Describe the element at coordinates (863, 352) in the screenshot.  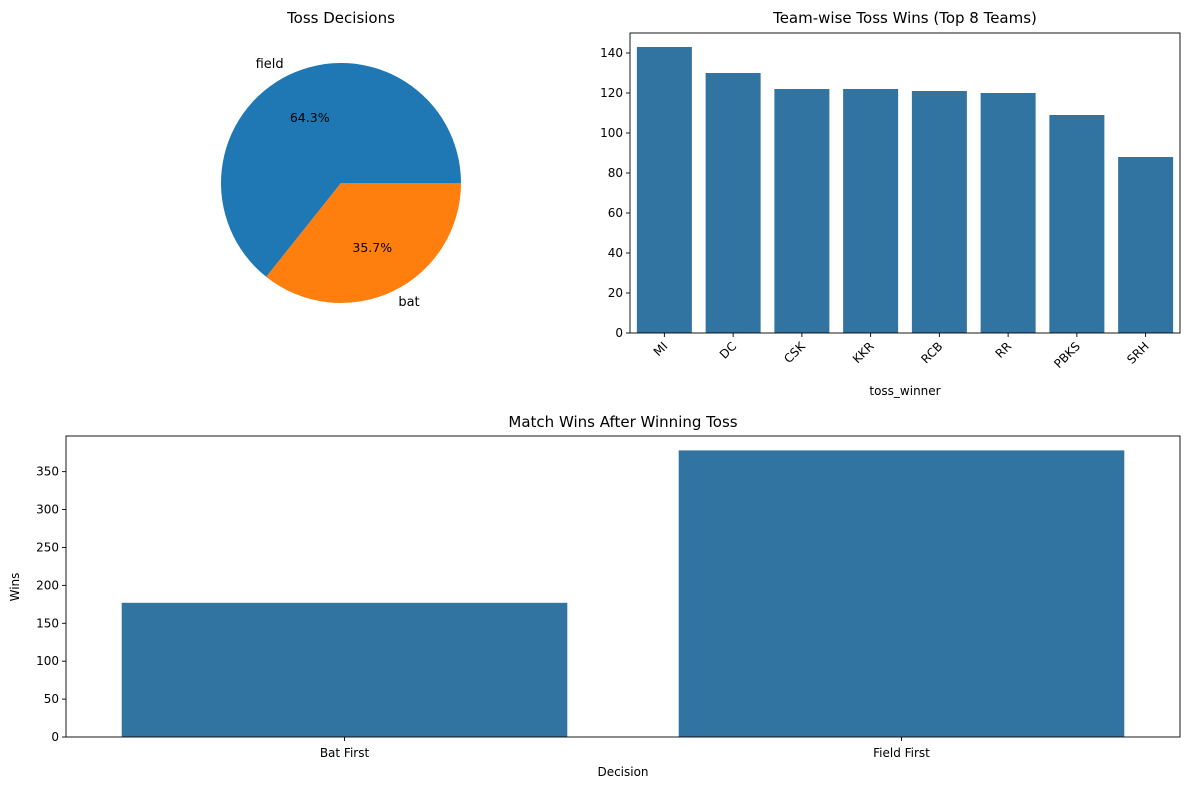
I see `toss-wins-xtick-kkr: KKR` at that location.